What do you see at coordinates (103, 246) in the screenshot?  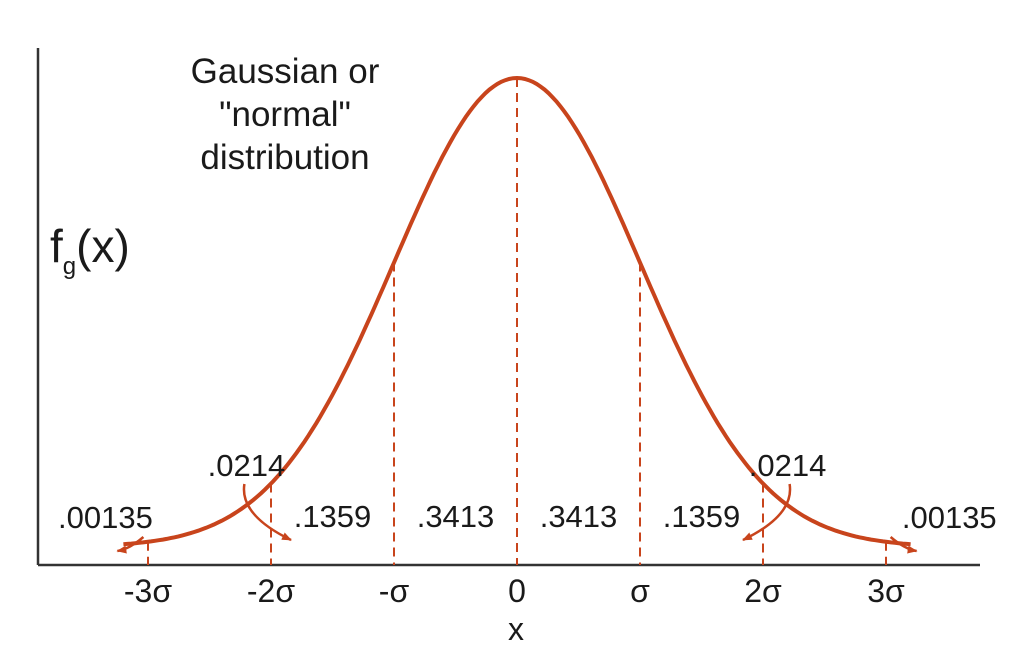 I see `y-label-argument: (x)` at bounding box center [103, 246].